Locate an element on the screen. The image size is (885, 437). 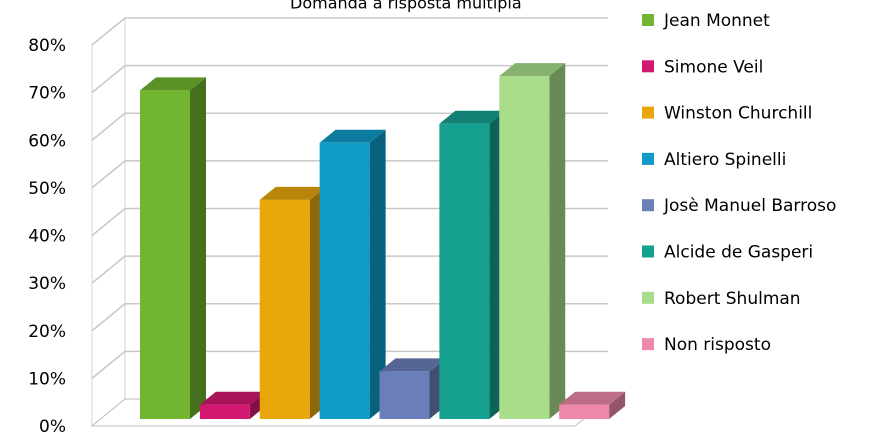
legend-item: Robert Shulman is located at coordinates (721, 299).